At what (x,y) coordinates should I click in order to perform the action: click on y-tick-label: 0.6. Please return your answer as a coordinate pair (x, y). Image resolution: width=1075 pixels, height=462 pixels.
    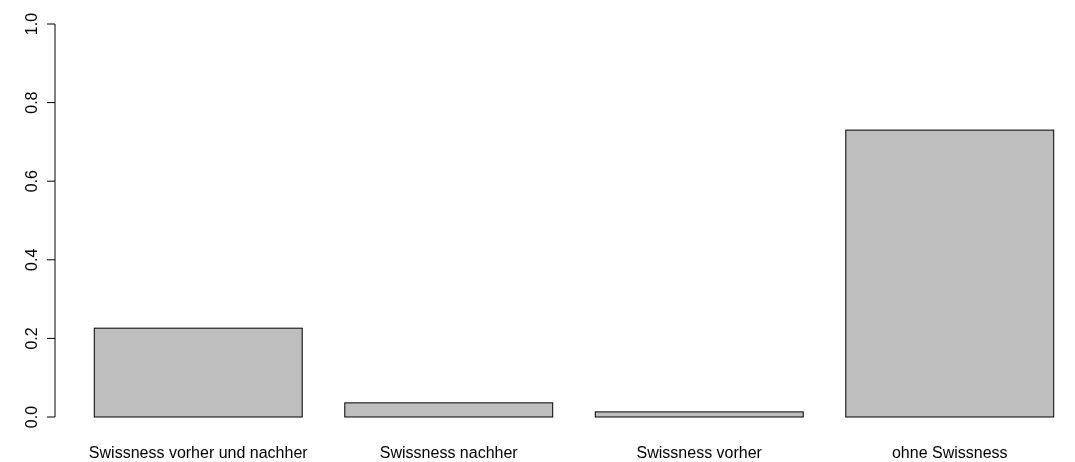
    Looking at the image, I should click on (31, 181).